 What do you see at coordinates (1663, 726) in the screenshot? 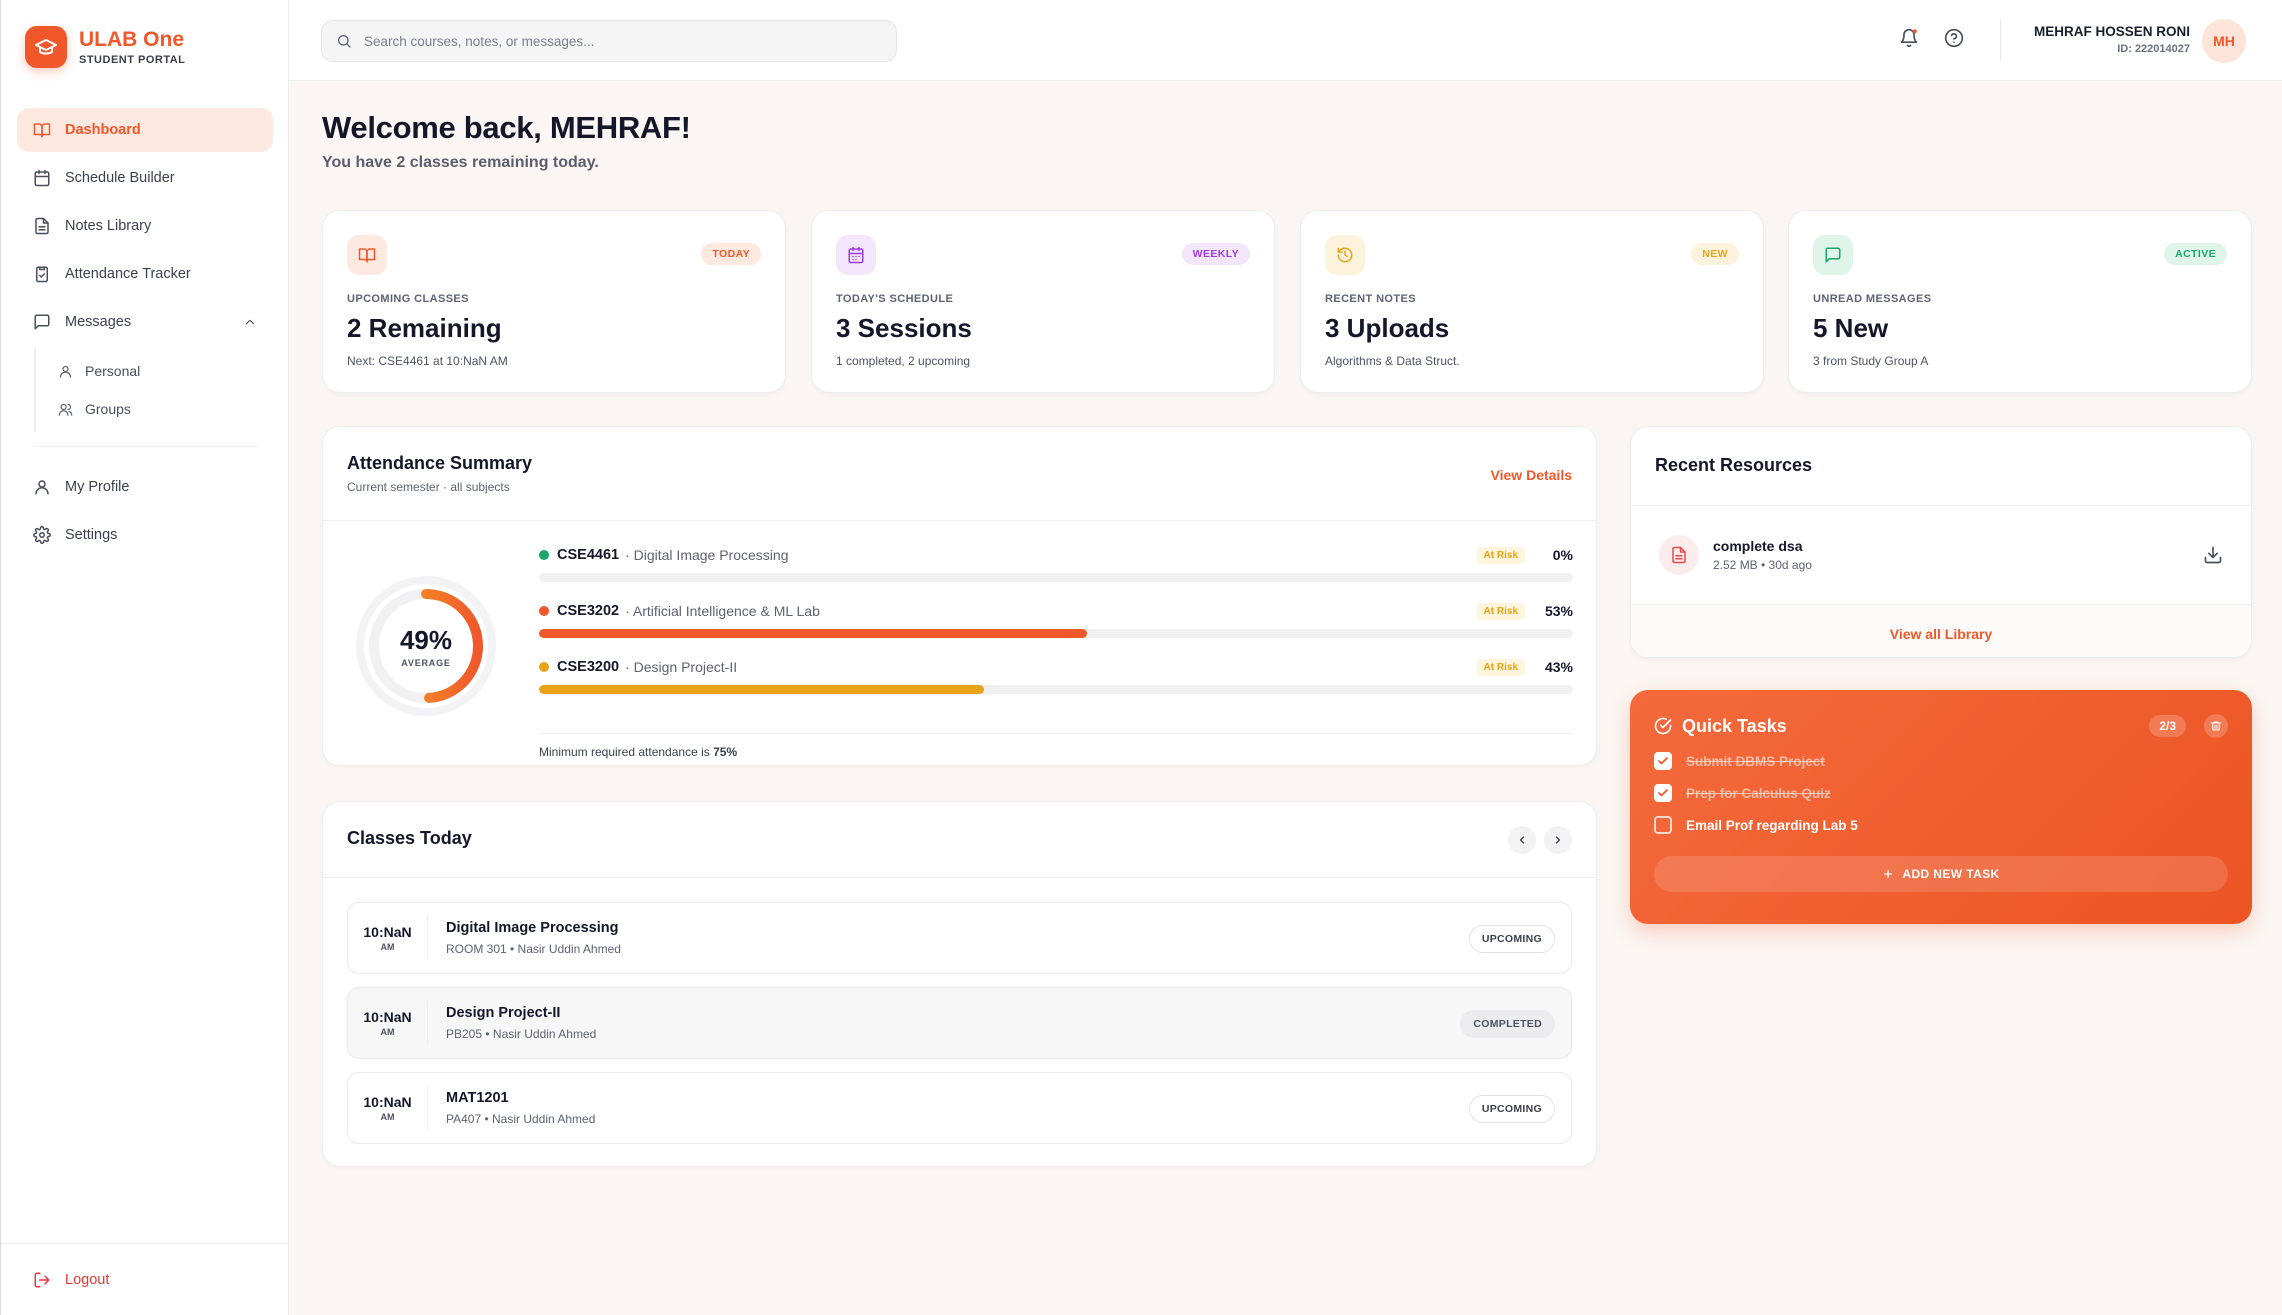
I see `check-circle-icon` at bounding box center [1663, 726].